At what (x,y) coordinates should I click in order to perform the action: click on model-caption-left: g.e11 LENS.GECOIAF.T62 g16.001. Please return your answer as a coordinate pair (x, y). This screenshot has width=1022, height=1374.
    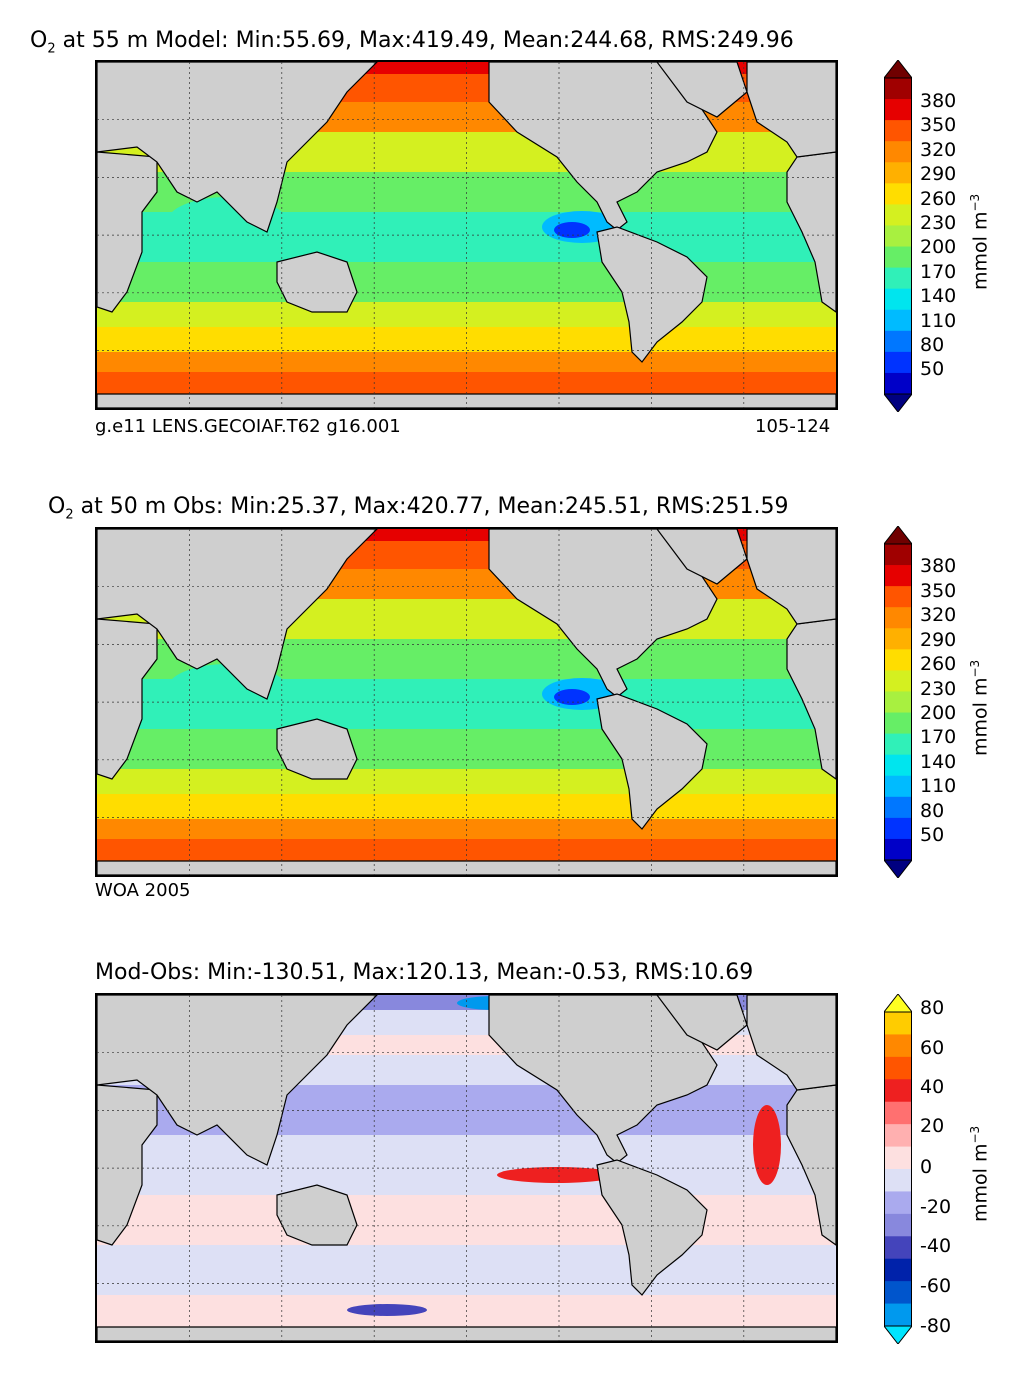
    Looking at the image, I should click on (248, 426).